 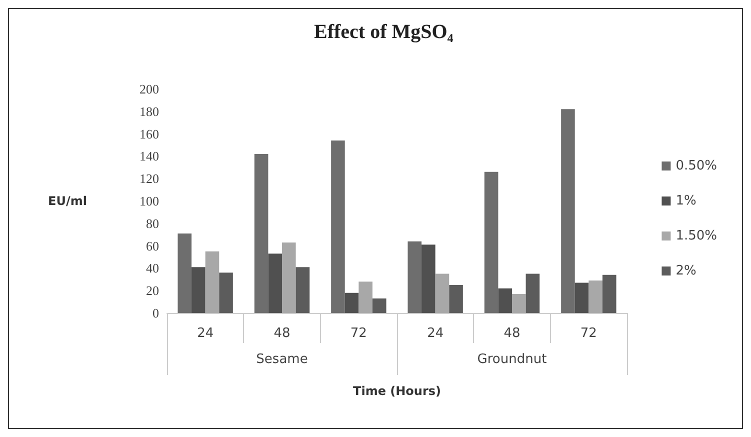 I want to click on text: Sesame, so click(x=282, y=359).